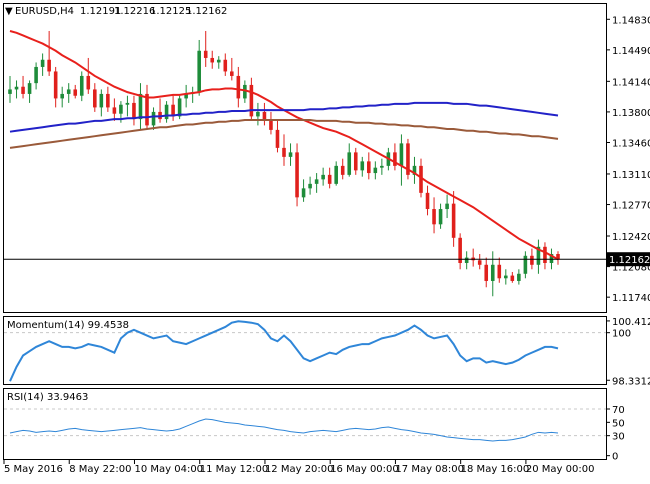  Describe the element at coordinates (618, 437) in the screenshot. I see `y-tick-label: 30` at that location.